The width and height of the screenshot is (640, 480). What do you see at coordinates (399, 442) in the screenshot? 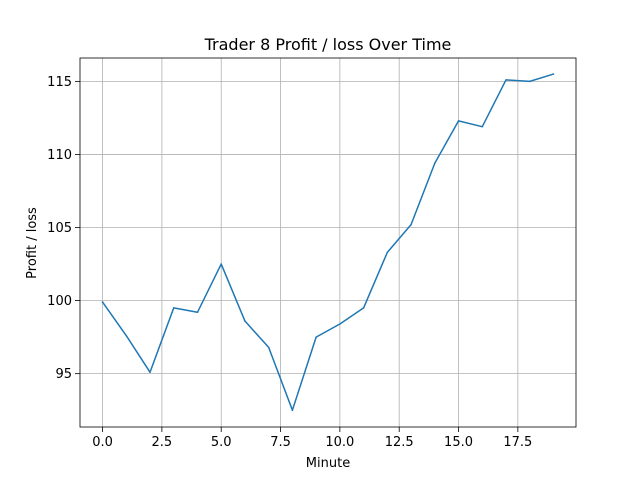
I see `x-tick-label: 12.5` at bounding box center [399, 442].